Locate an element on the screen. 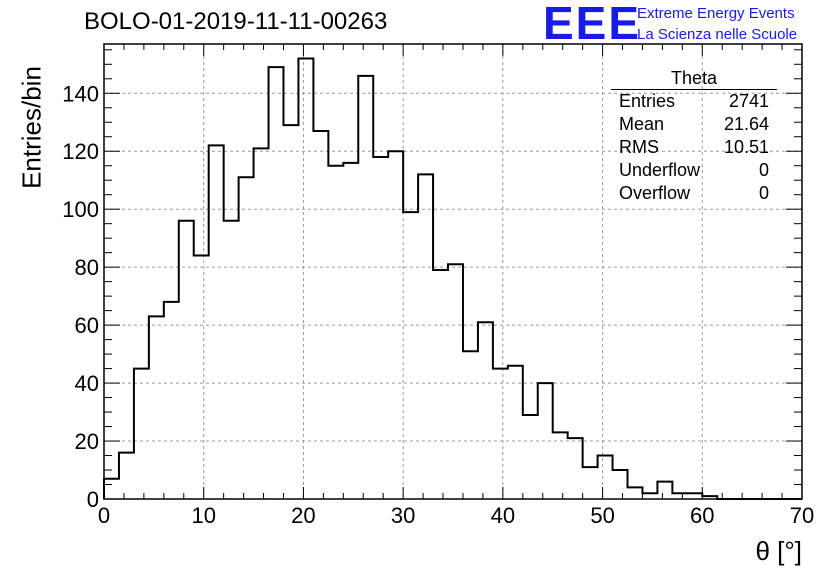 The width and height of the screenshot is (836, 572). stats-label: RMS is located at coordinates (639, 147).